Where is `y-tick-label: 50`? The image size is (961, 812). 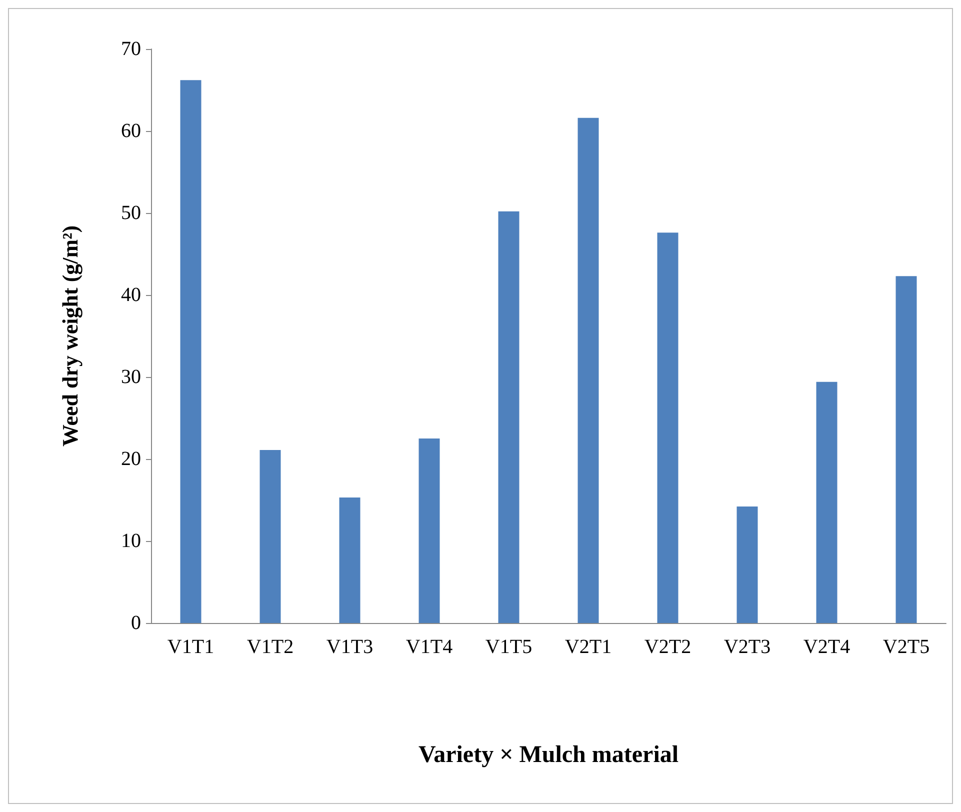
y-tick-label: 50 is located at coordinates (131, 213).